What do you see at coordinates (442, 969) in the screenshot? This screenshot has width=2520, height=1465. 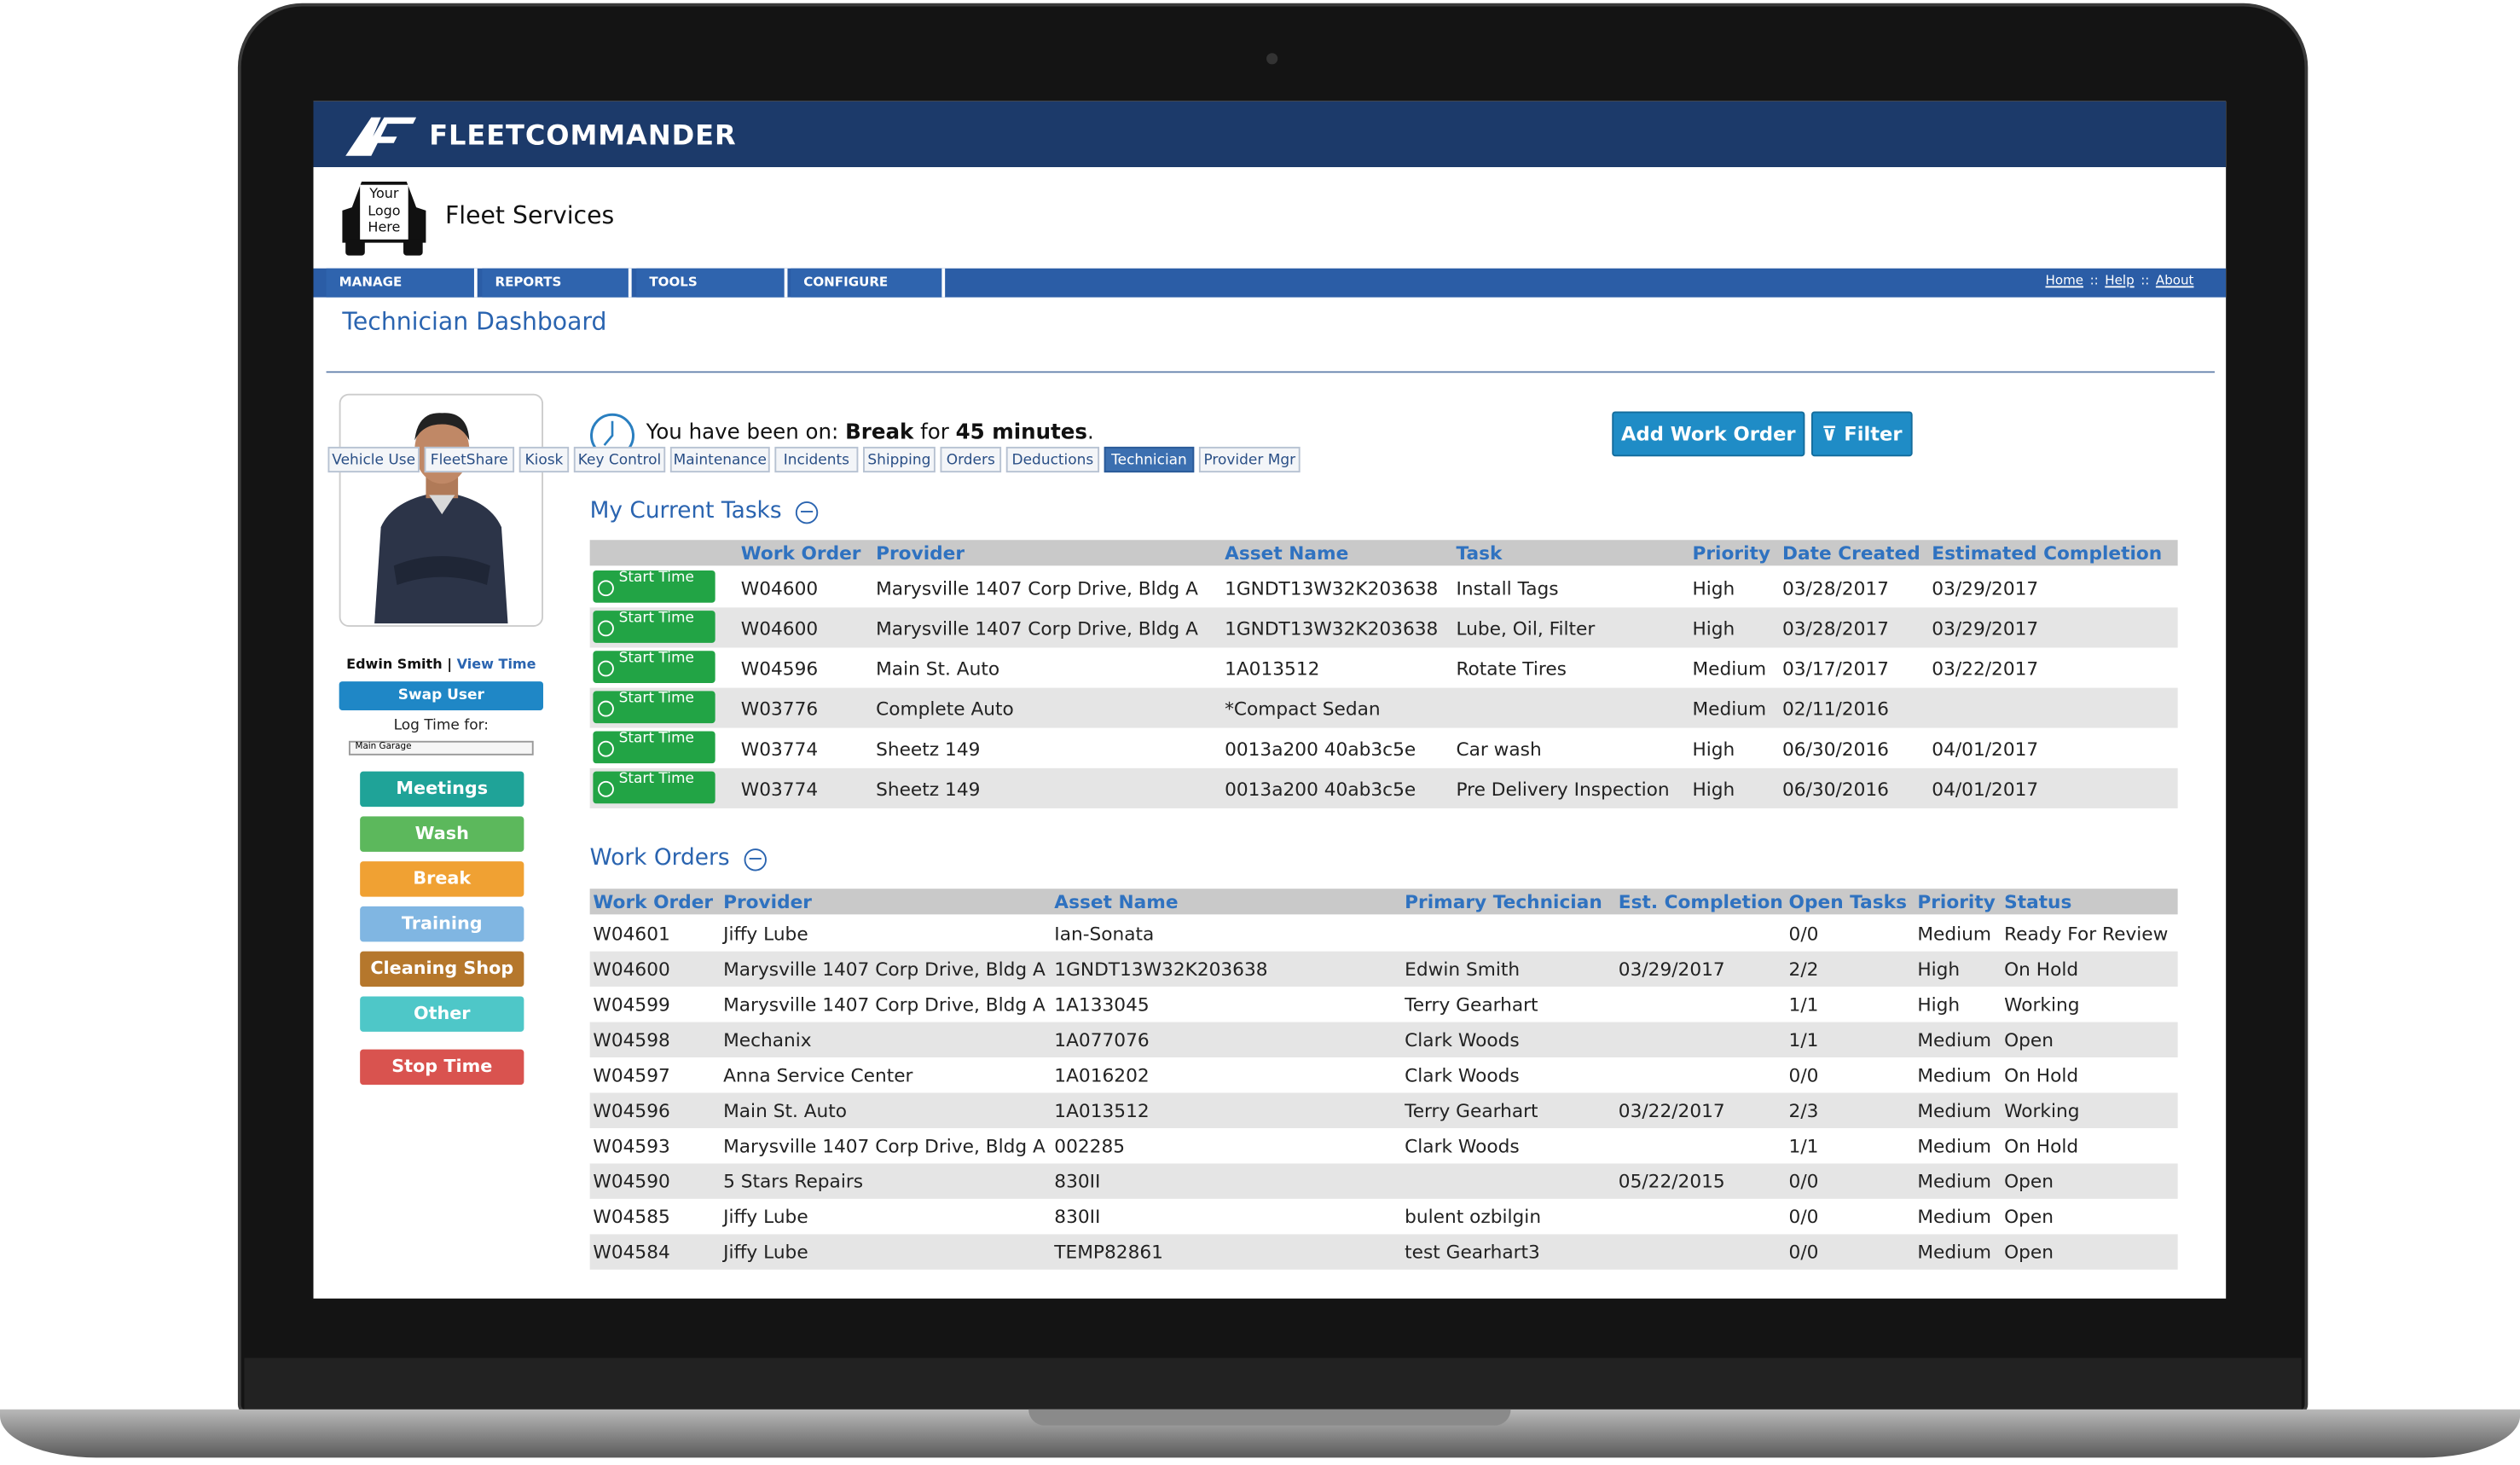 I see `time-button: Cleaning Shop` at bounding box center [442, 969].